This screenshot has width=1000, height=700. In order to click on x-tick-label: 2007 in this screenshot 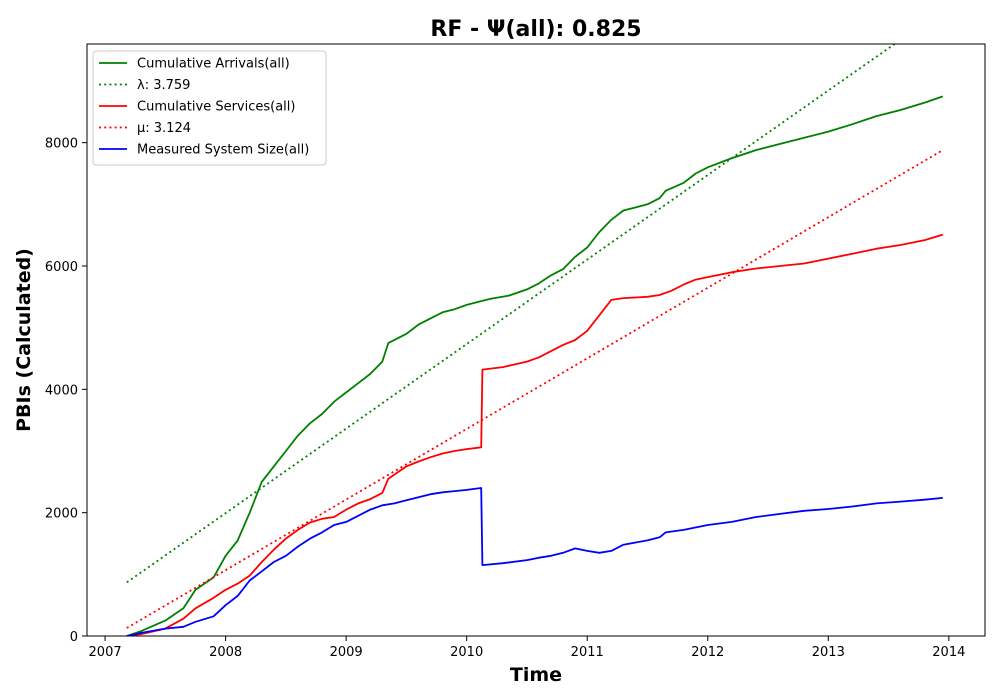, I will do `click(105, 652)`.